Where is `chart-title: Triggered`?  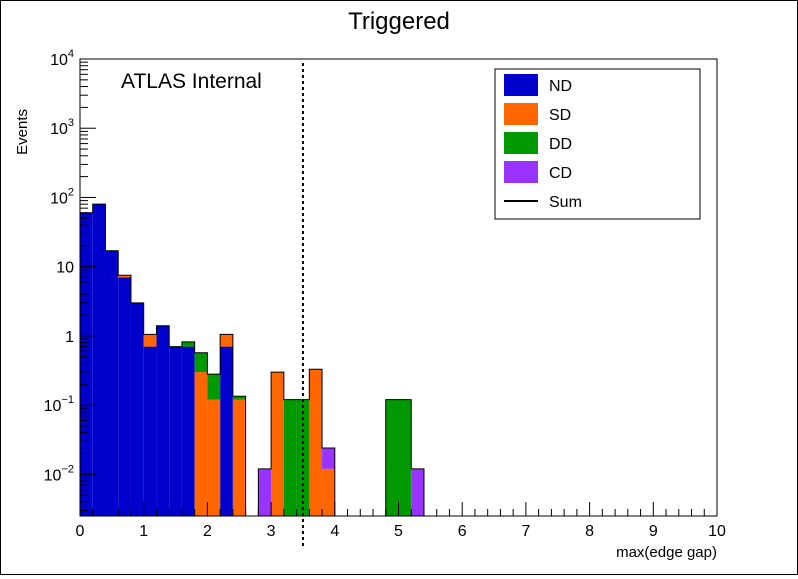
chart-title: Triggered is located at coordinates (399, 21).